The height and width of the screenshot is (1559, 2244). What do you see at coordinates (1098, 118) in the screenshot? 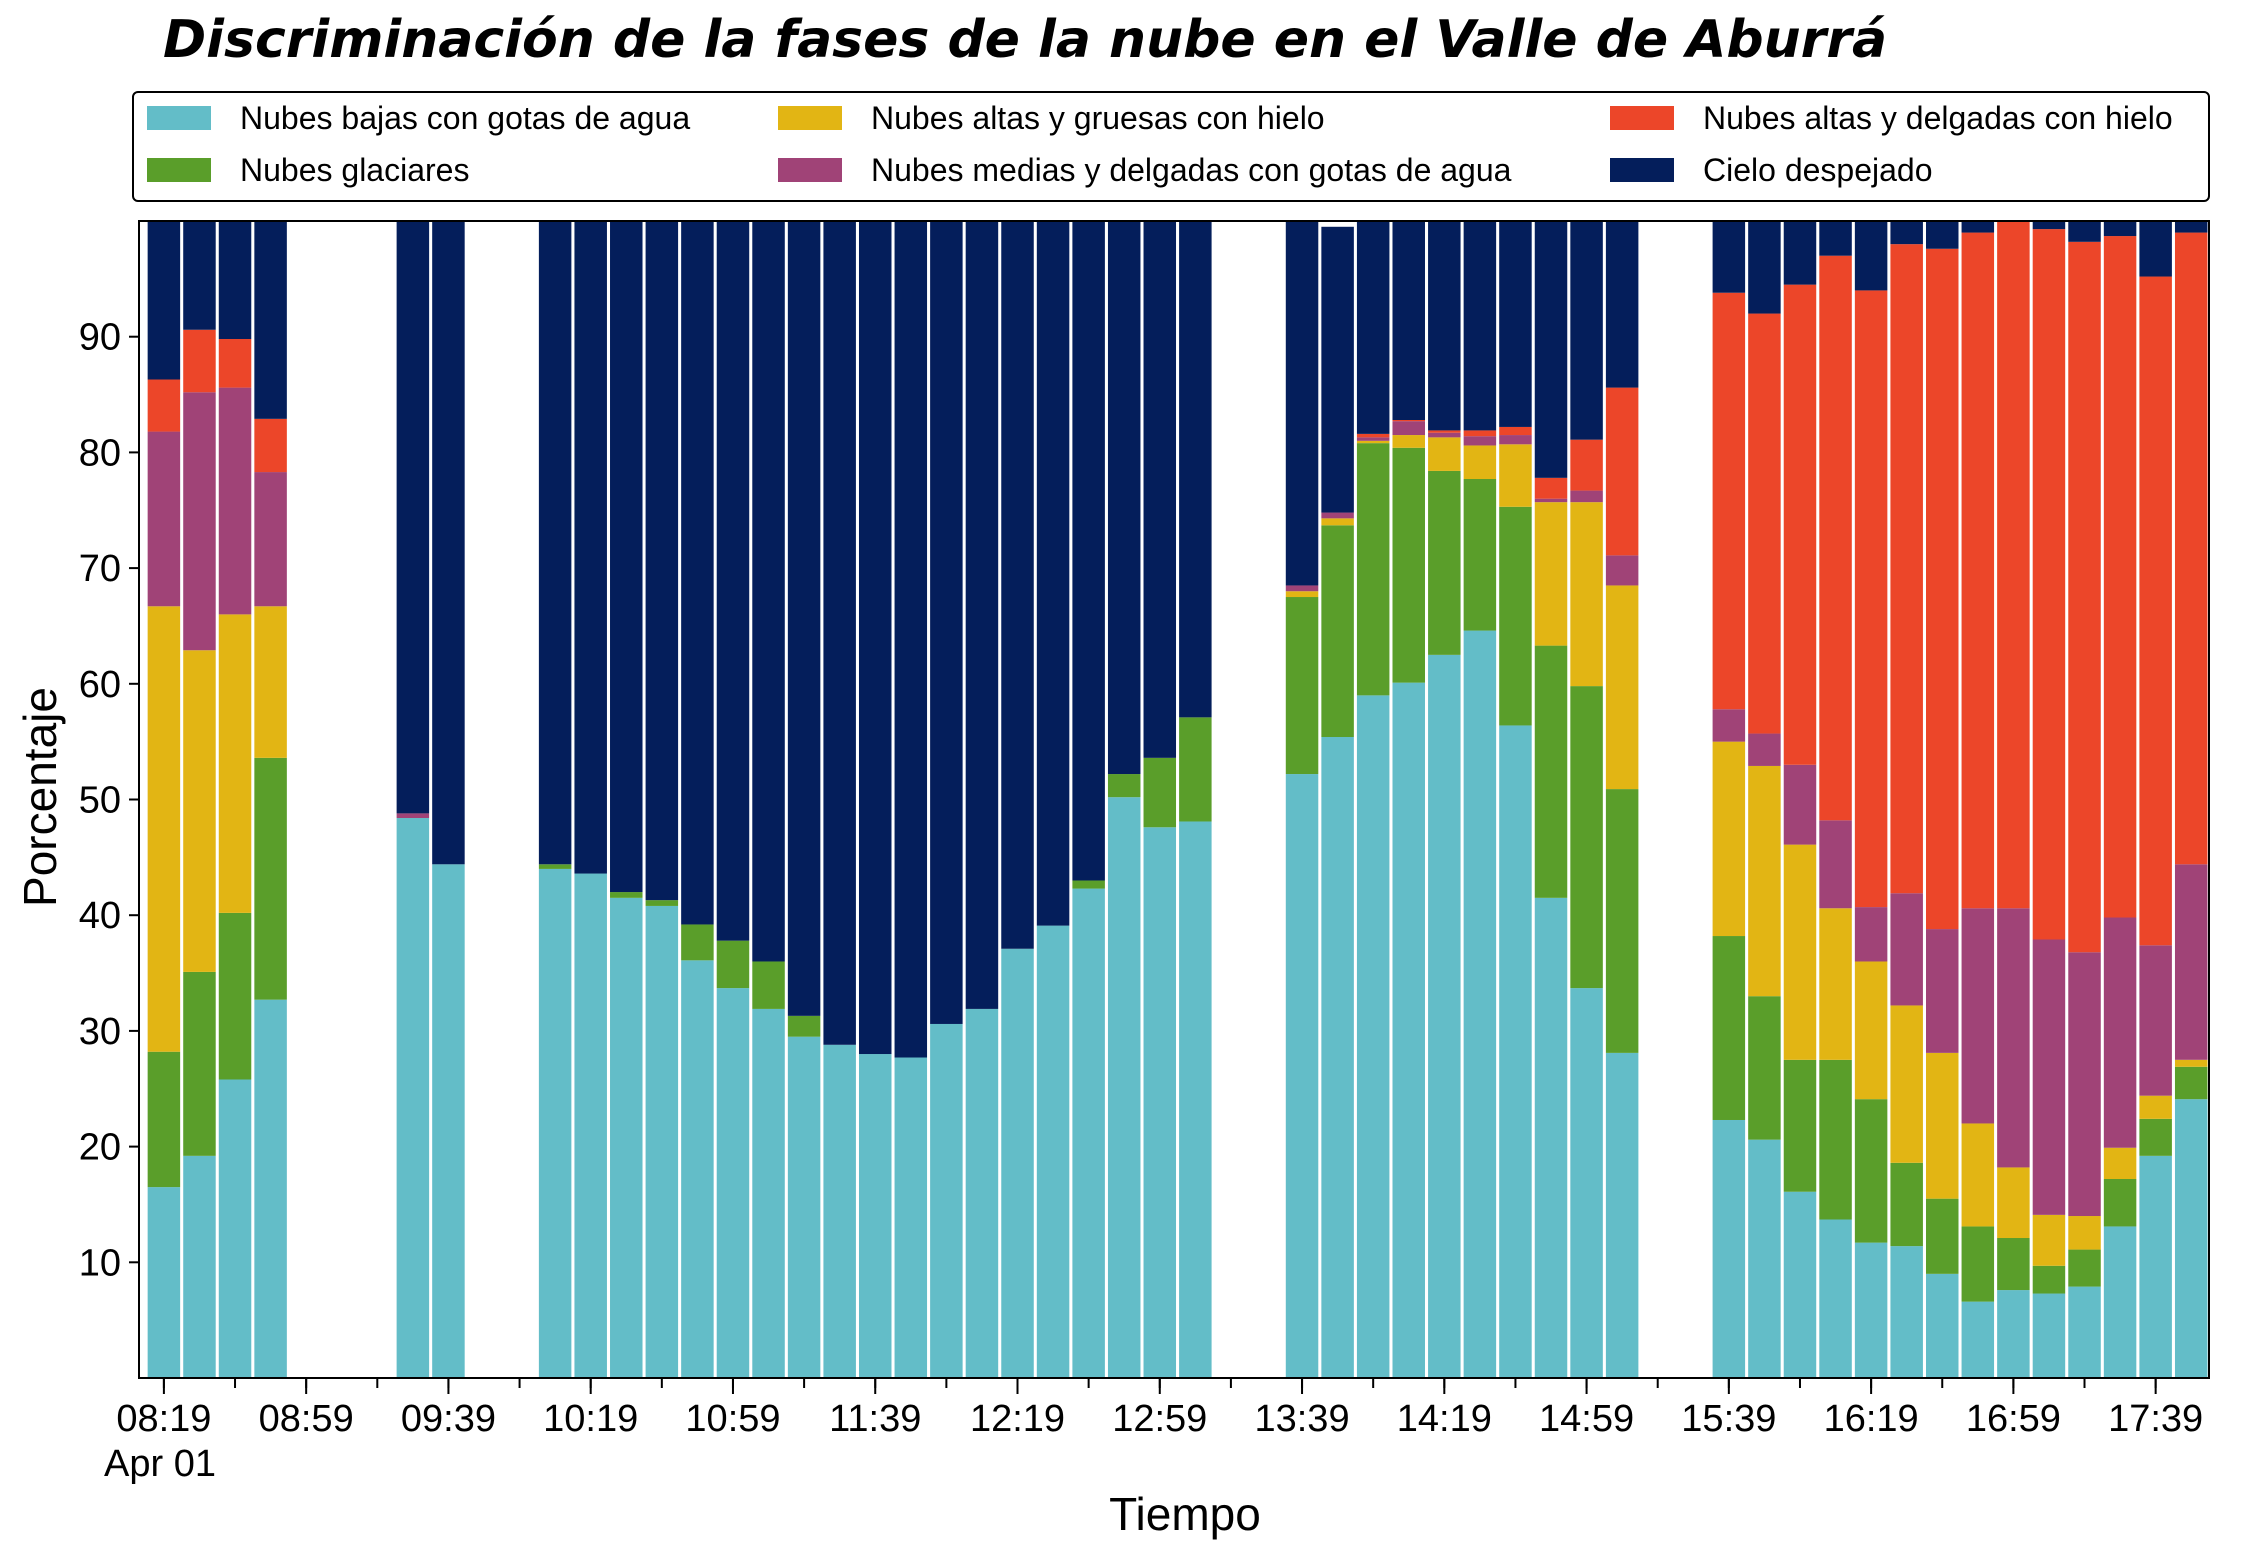
I see `legend-label: Nubes altas y gruesas con hielo` at bounding box center [1098, 118].